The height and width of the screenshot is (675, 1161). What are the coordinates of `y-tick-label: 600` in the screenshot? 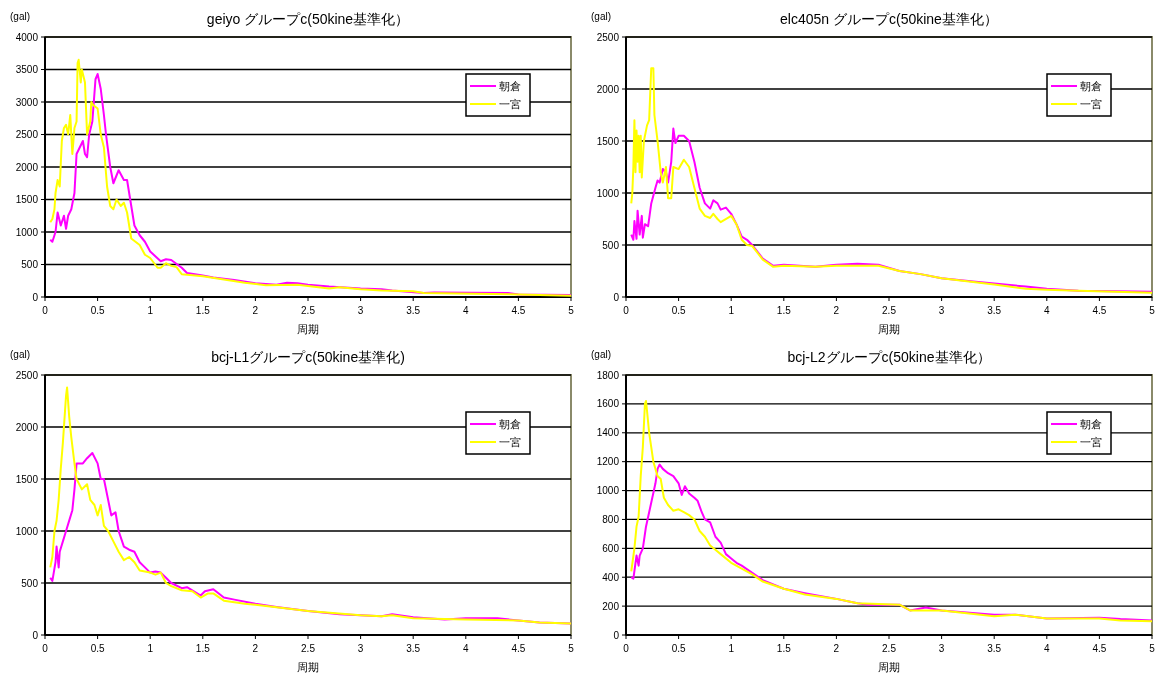 It's located at (611, 548).